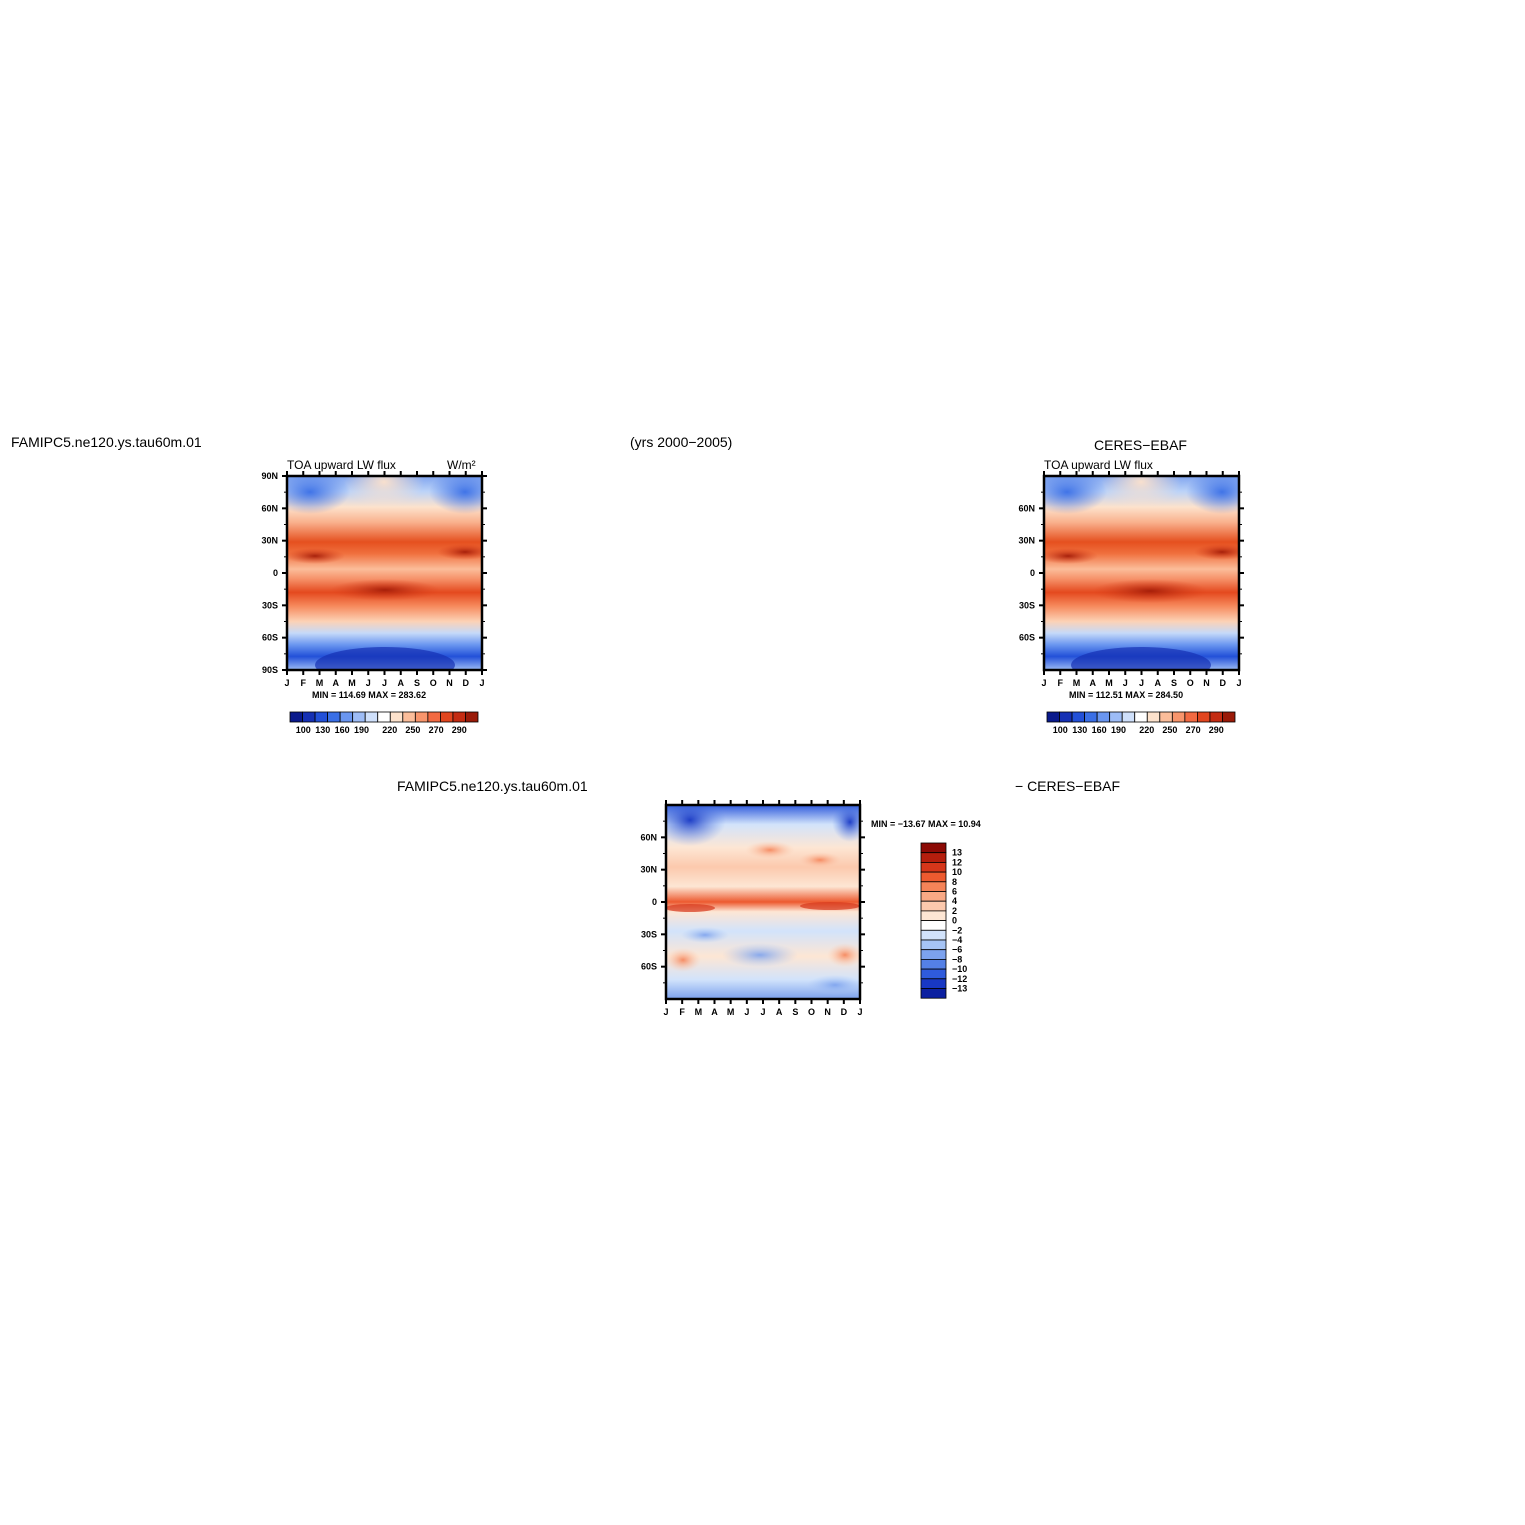 This screenshot has width=1525, height=1525. I want to click on model-month-label: S, so click(417, 683).